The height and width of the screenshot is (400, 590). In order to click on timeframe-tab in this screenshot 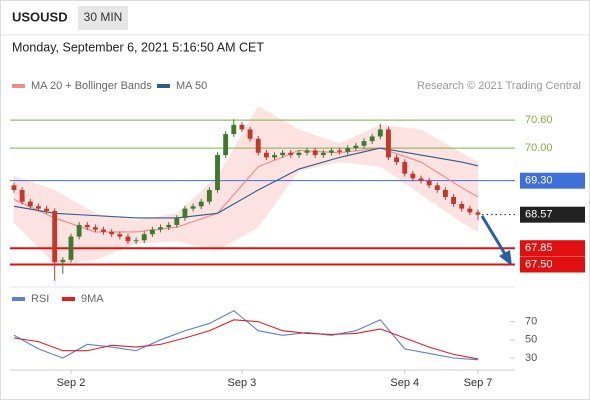, I will do `click(103, 18)`.